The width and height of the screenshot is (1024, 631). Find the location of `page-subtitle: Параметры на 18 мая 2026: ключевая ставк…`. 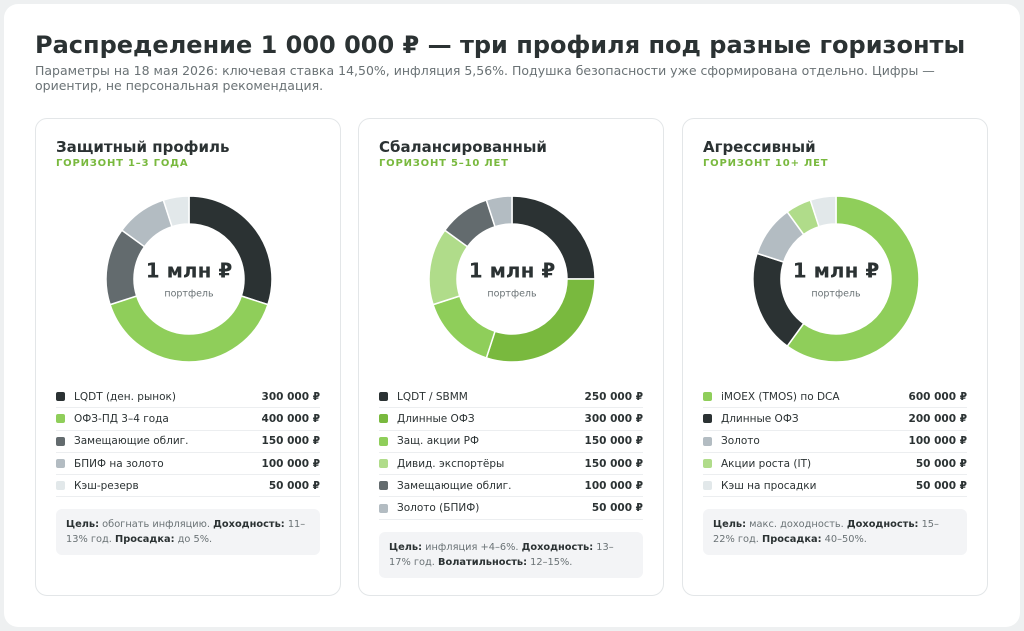

page-subtitle: Параметры на 18 мая 2026: ключевая ставк… is located at coordinates (485, 78).